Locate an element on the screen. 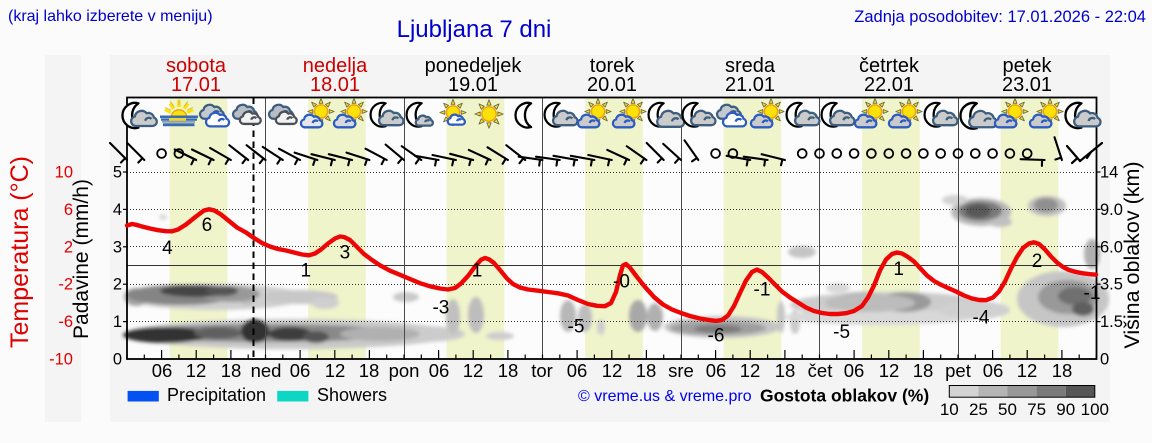 Image resolution: width=1152 pixels, height=443 pixels. svg-text: -0 is located at coordinates (621, 281).